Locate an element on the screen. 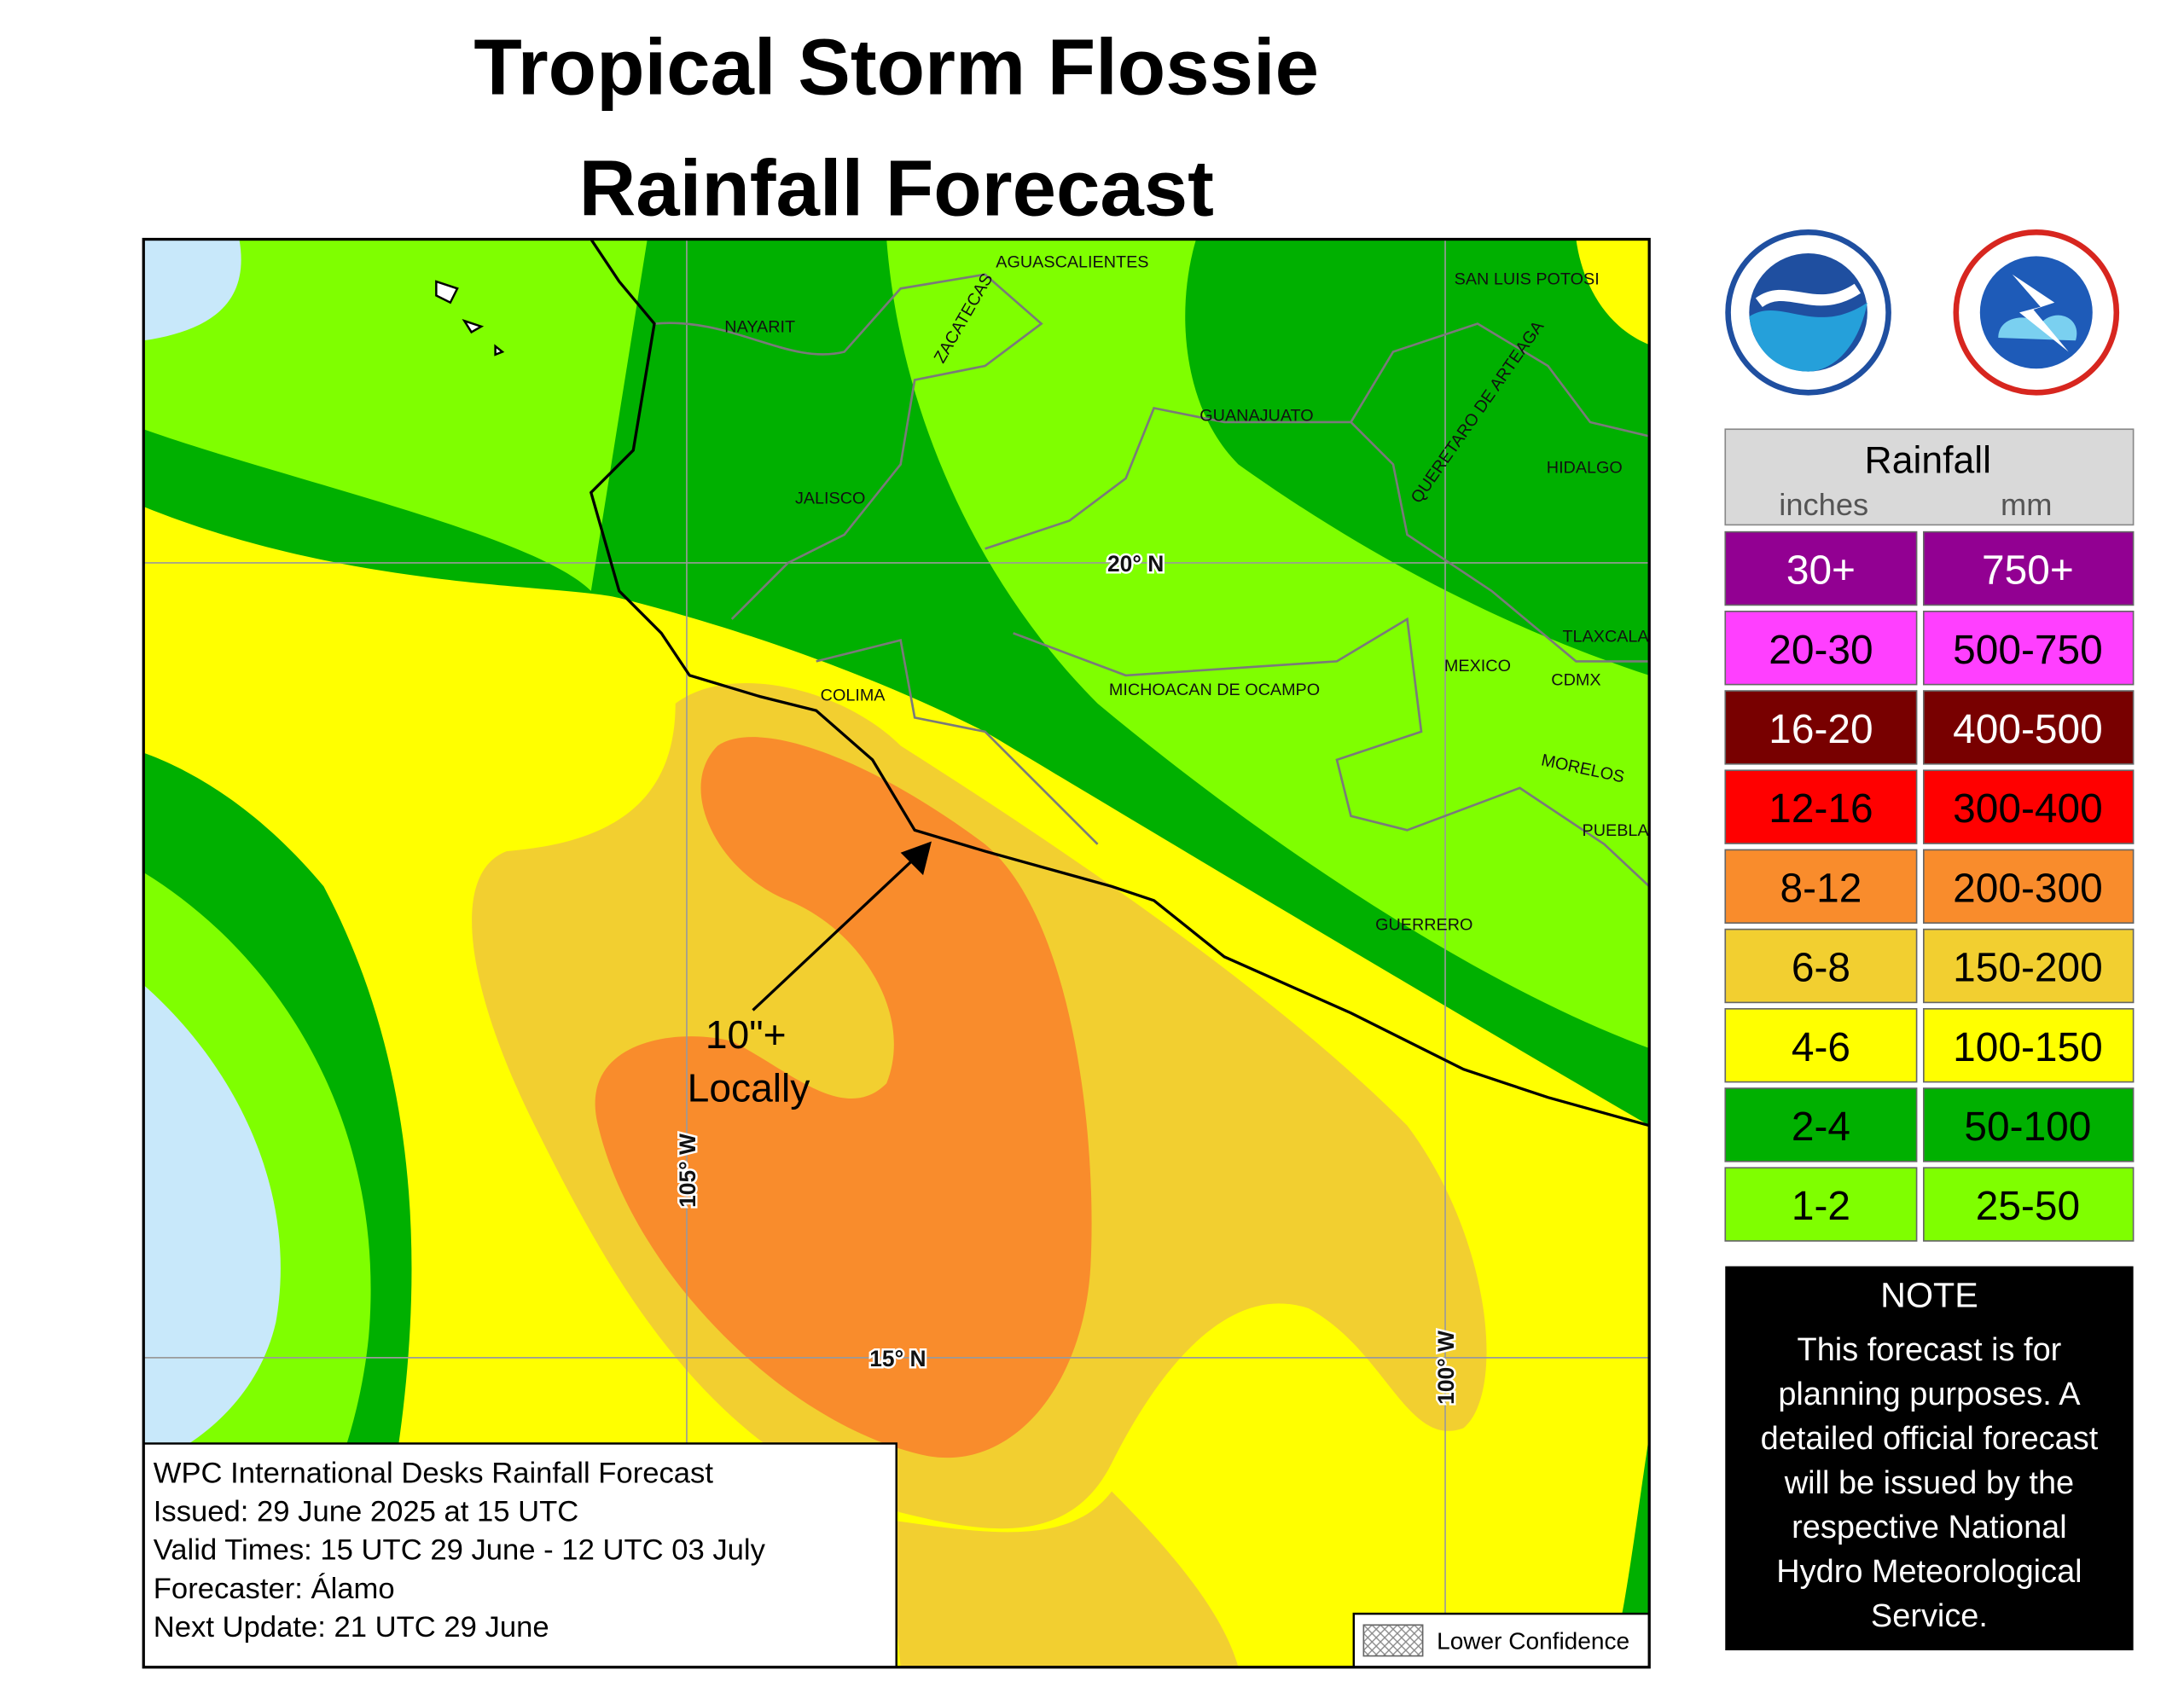 The height and width of the screenshot is (1687, 2184). legend-inches: 12-16 is located at coordinates (1821, 809).